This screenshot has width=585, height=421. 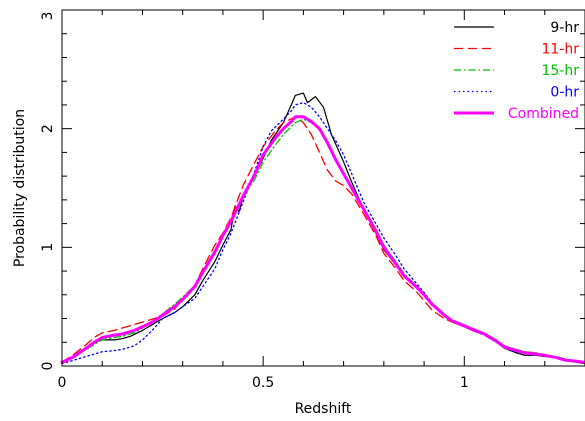 What do you see at coordinates (62, 383) in the screenshot?
I see `x-tick-label: 0` at bounding box center [62, 383].